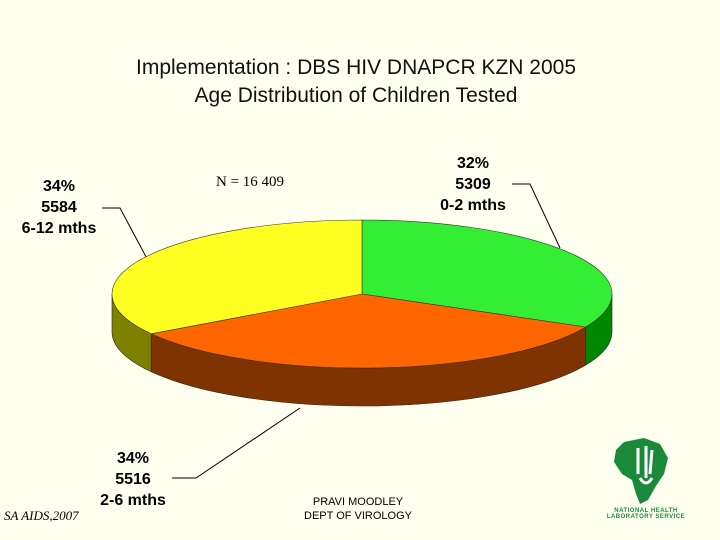  What do you see at coordinates (641, 471) in the screenshot?
I see `africa-map-icon` at bounding box center [641, 471].